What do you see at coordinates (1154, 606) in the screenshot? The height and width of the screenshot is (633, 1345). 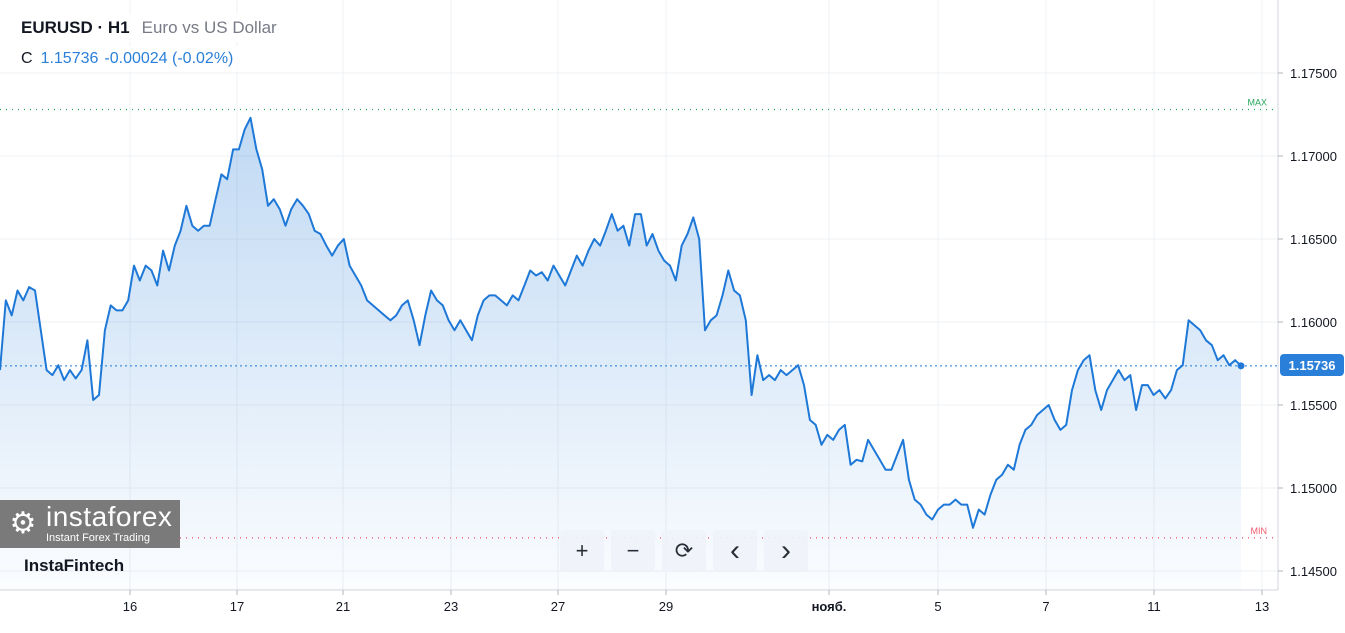 I see `x-tick-label: 11` at bounding box center [1154, 606].